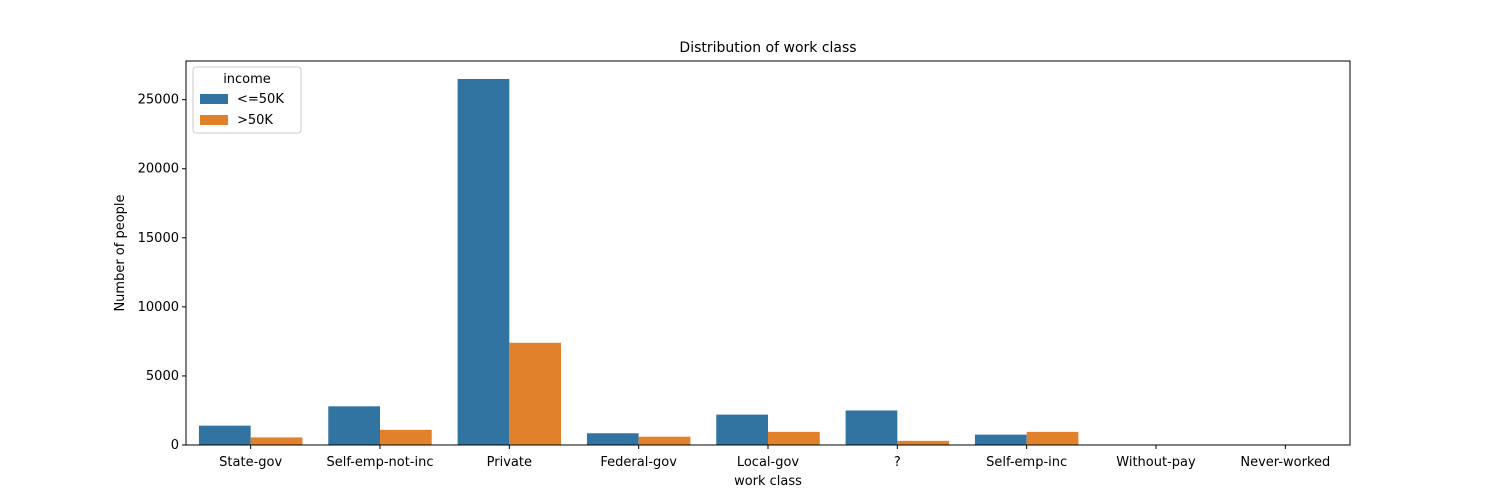 The image size is (1500, 500). Describe the element at coordinates (158, 100) in the screenshot. I see `y-tick-label: 25000` at that location.